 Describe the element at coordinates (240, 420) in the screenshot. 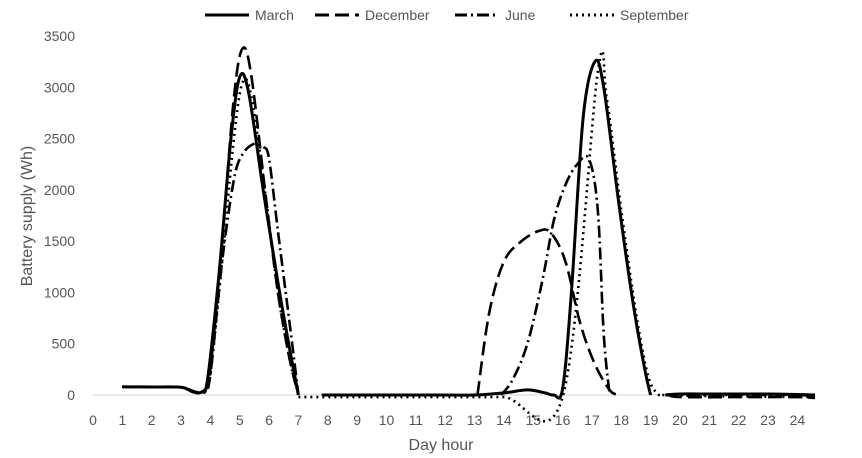

I see `x-tick-label: 5` at that location.